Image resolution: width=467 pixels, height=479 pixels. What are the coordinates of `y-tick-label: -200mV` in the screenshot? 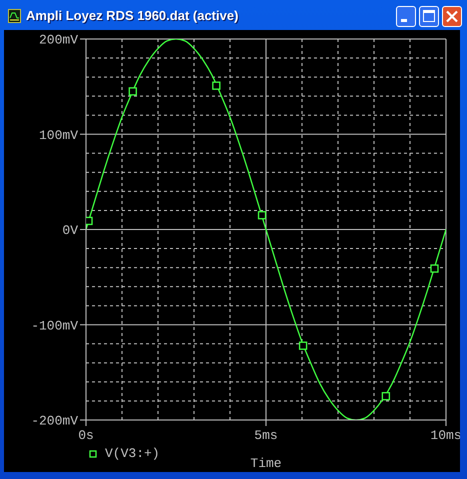 It's located at (54, 421).